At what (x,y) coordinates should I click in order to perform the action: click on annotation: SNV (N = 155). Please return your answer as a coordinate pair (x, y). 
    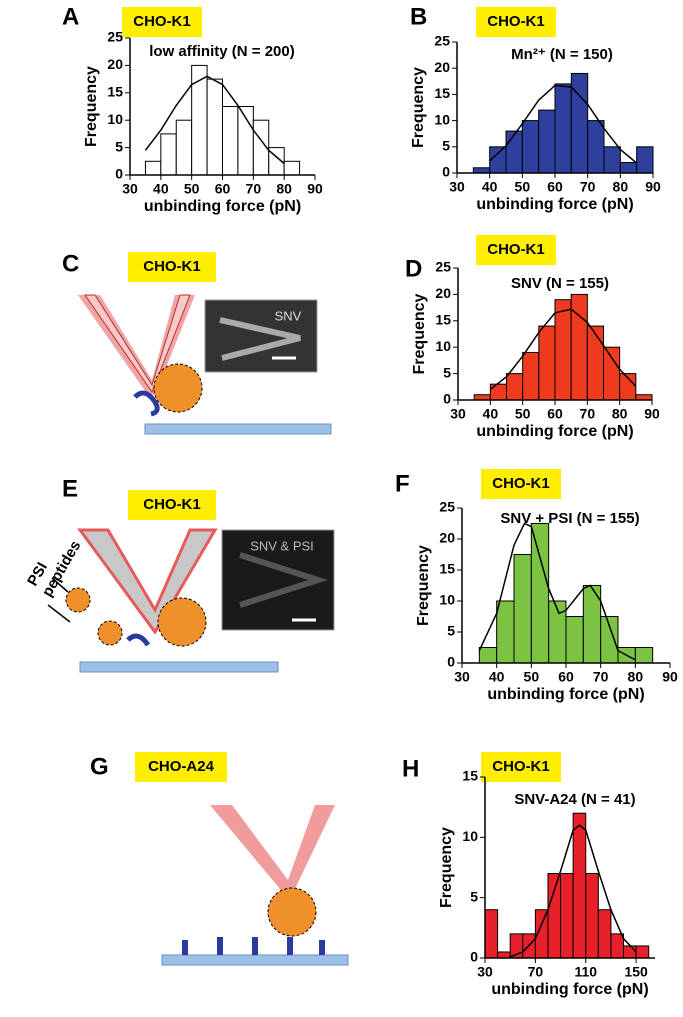
    Looking at the image, I should click on (560, 283).